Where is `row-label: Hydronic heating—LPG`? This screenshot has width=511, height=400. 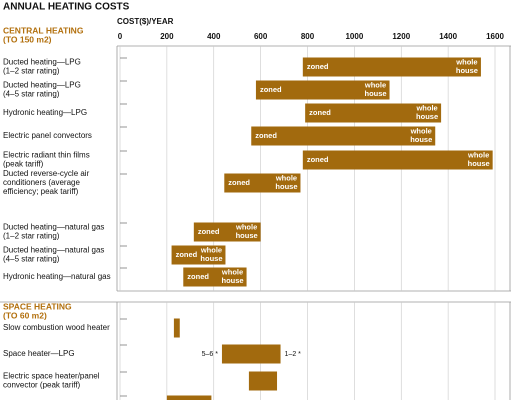 row-label: Hydronic heating—LPG is located at coordinates (45, 112).